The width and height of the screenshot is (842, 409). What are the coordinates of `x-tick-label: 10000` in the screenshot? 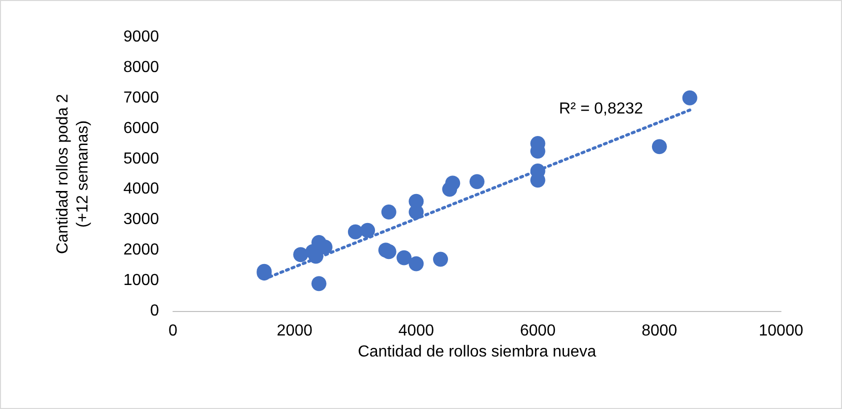 It's located at (781, 331).